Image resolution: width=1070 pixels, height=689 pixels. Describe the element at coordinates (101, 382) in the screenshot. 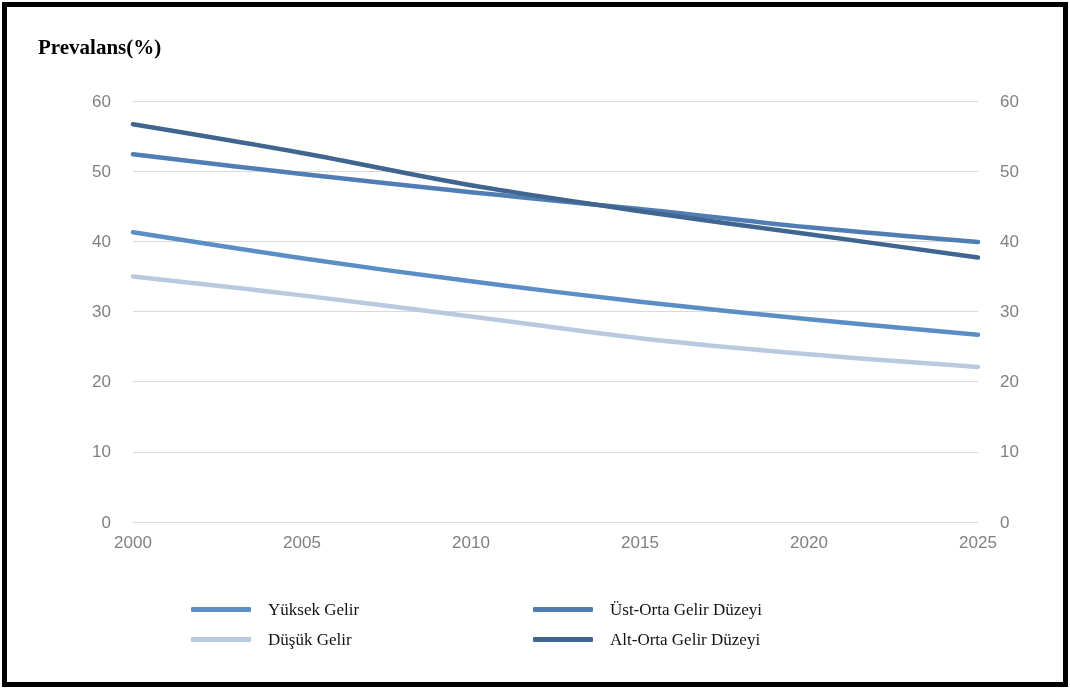

I see `y-tick-label: 20` at that location.